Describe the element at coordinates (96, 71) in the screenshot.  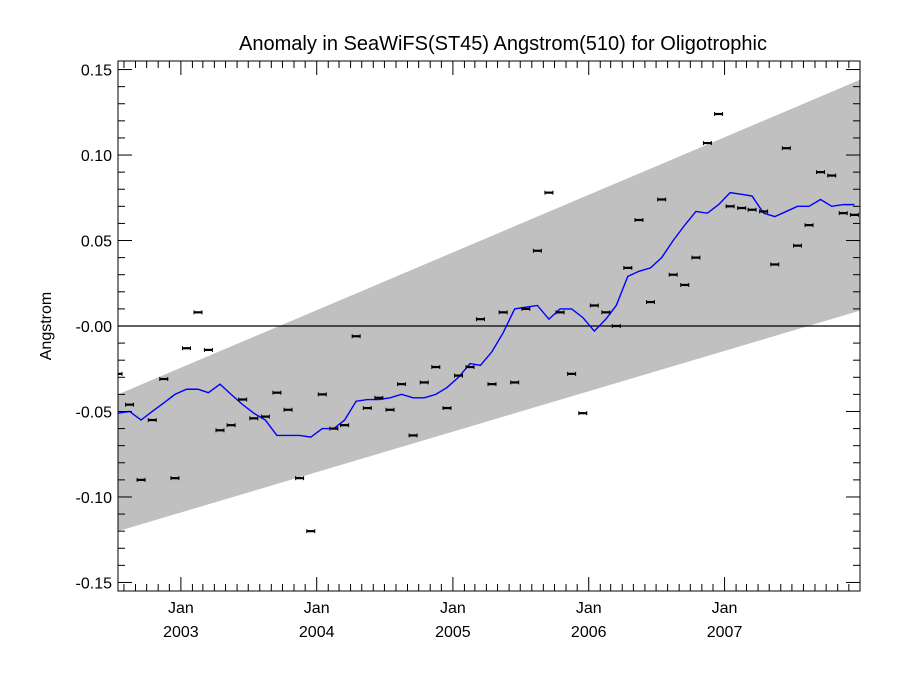
I see `y-tick-label: 0.15` at that location.